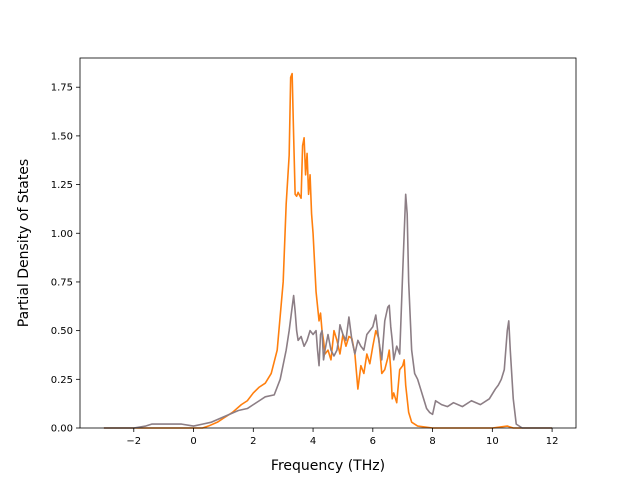 This screenshot has width=640, height=480. Describe the element at coordinates (62, 136) in the screenshot. I see `y-tick-label: 1.50` at that location.